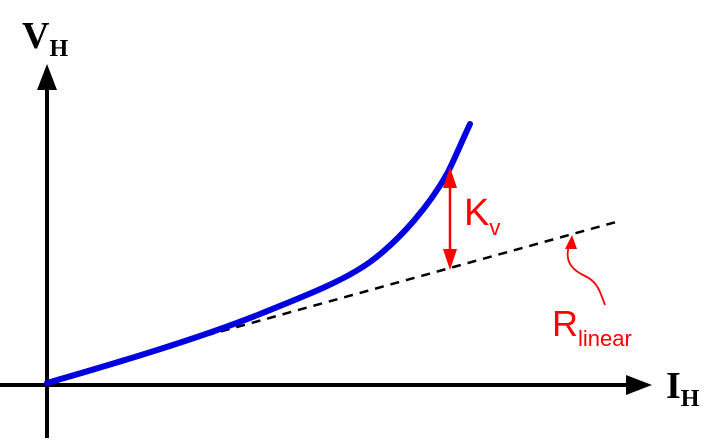 Image resolution: width=718 pixels, height=442 pixels. I want to click on x-axis-arrowhead, so click(639, 385).